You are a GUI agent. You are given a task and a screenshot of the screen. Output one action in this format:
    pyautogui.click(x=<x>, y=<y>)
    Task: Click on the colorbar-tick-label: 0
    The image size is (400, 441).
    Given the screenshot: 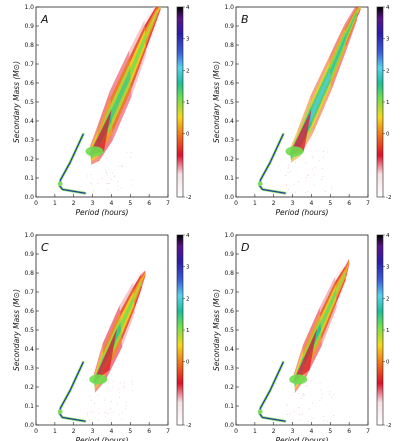 What is the action you would take?
    pyautogui.click(x=388, y=363)
    